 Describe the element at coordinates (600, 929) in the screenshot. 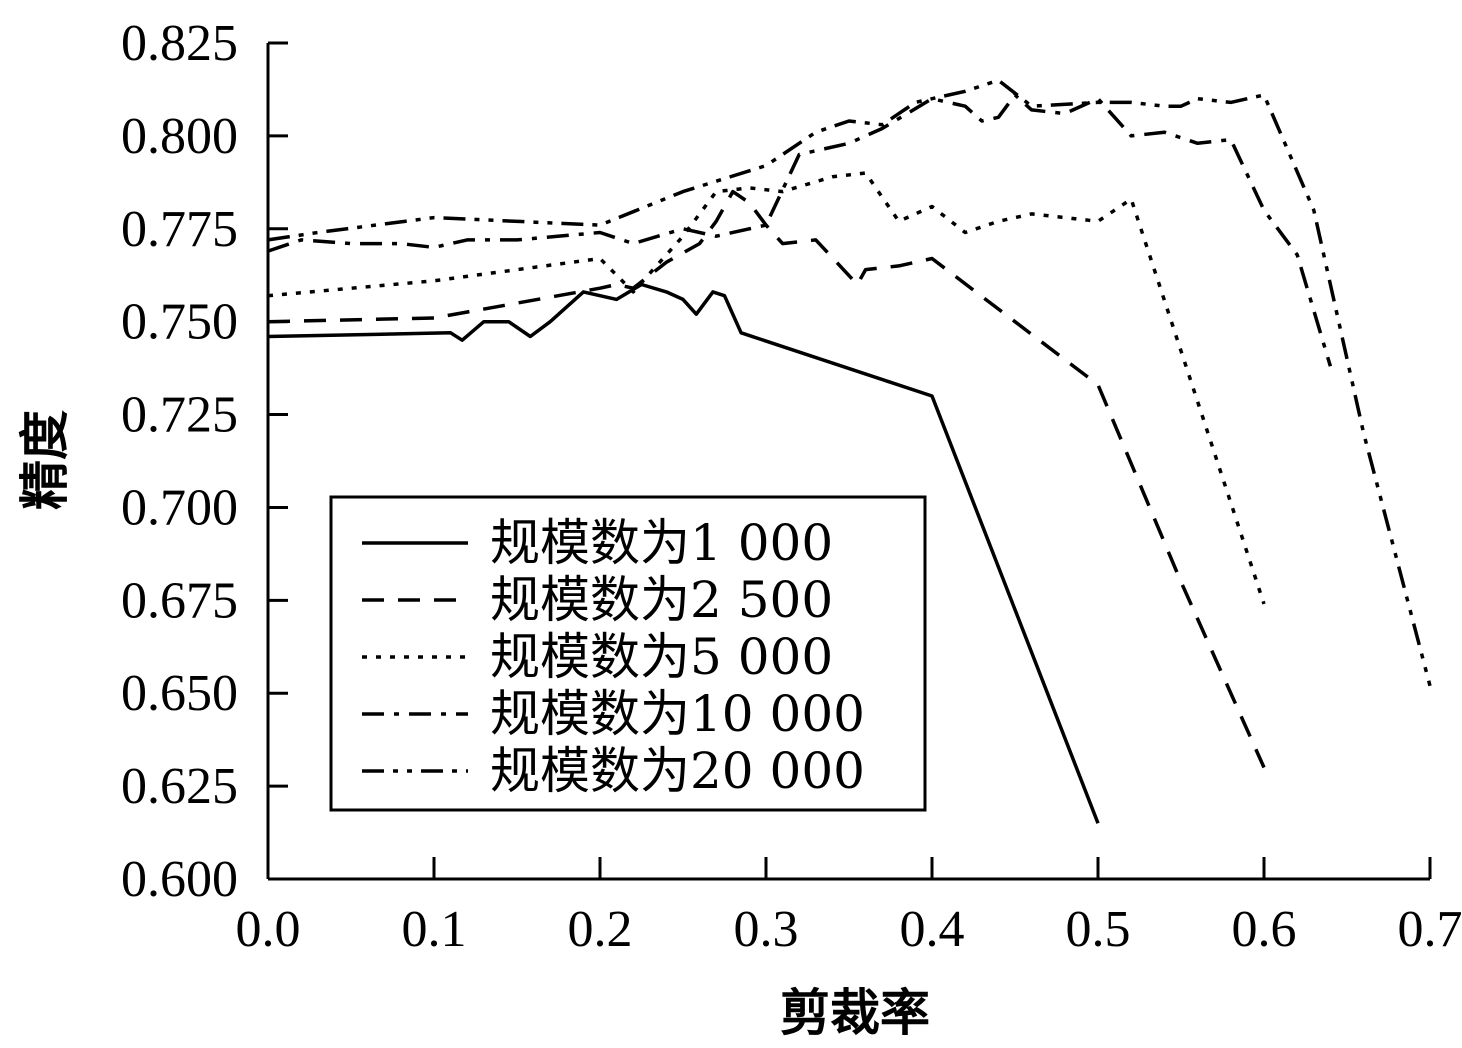

I see `x-tick-label: 0.2` at that location.